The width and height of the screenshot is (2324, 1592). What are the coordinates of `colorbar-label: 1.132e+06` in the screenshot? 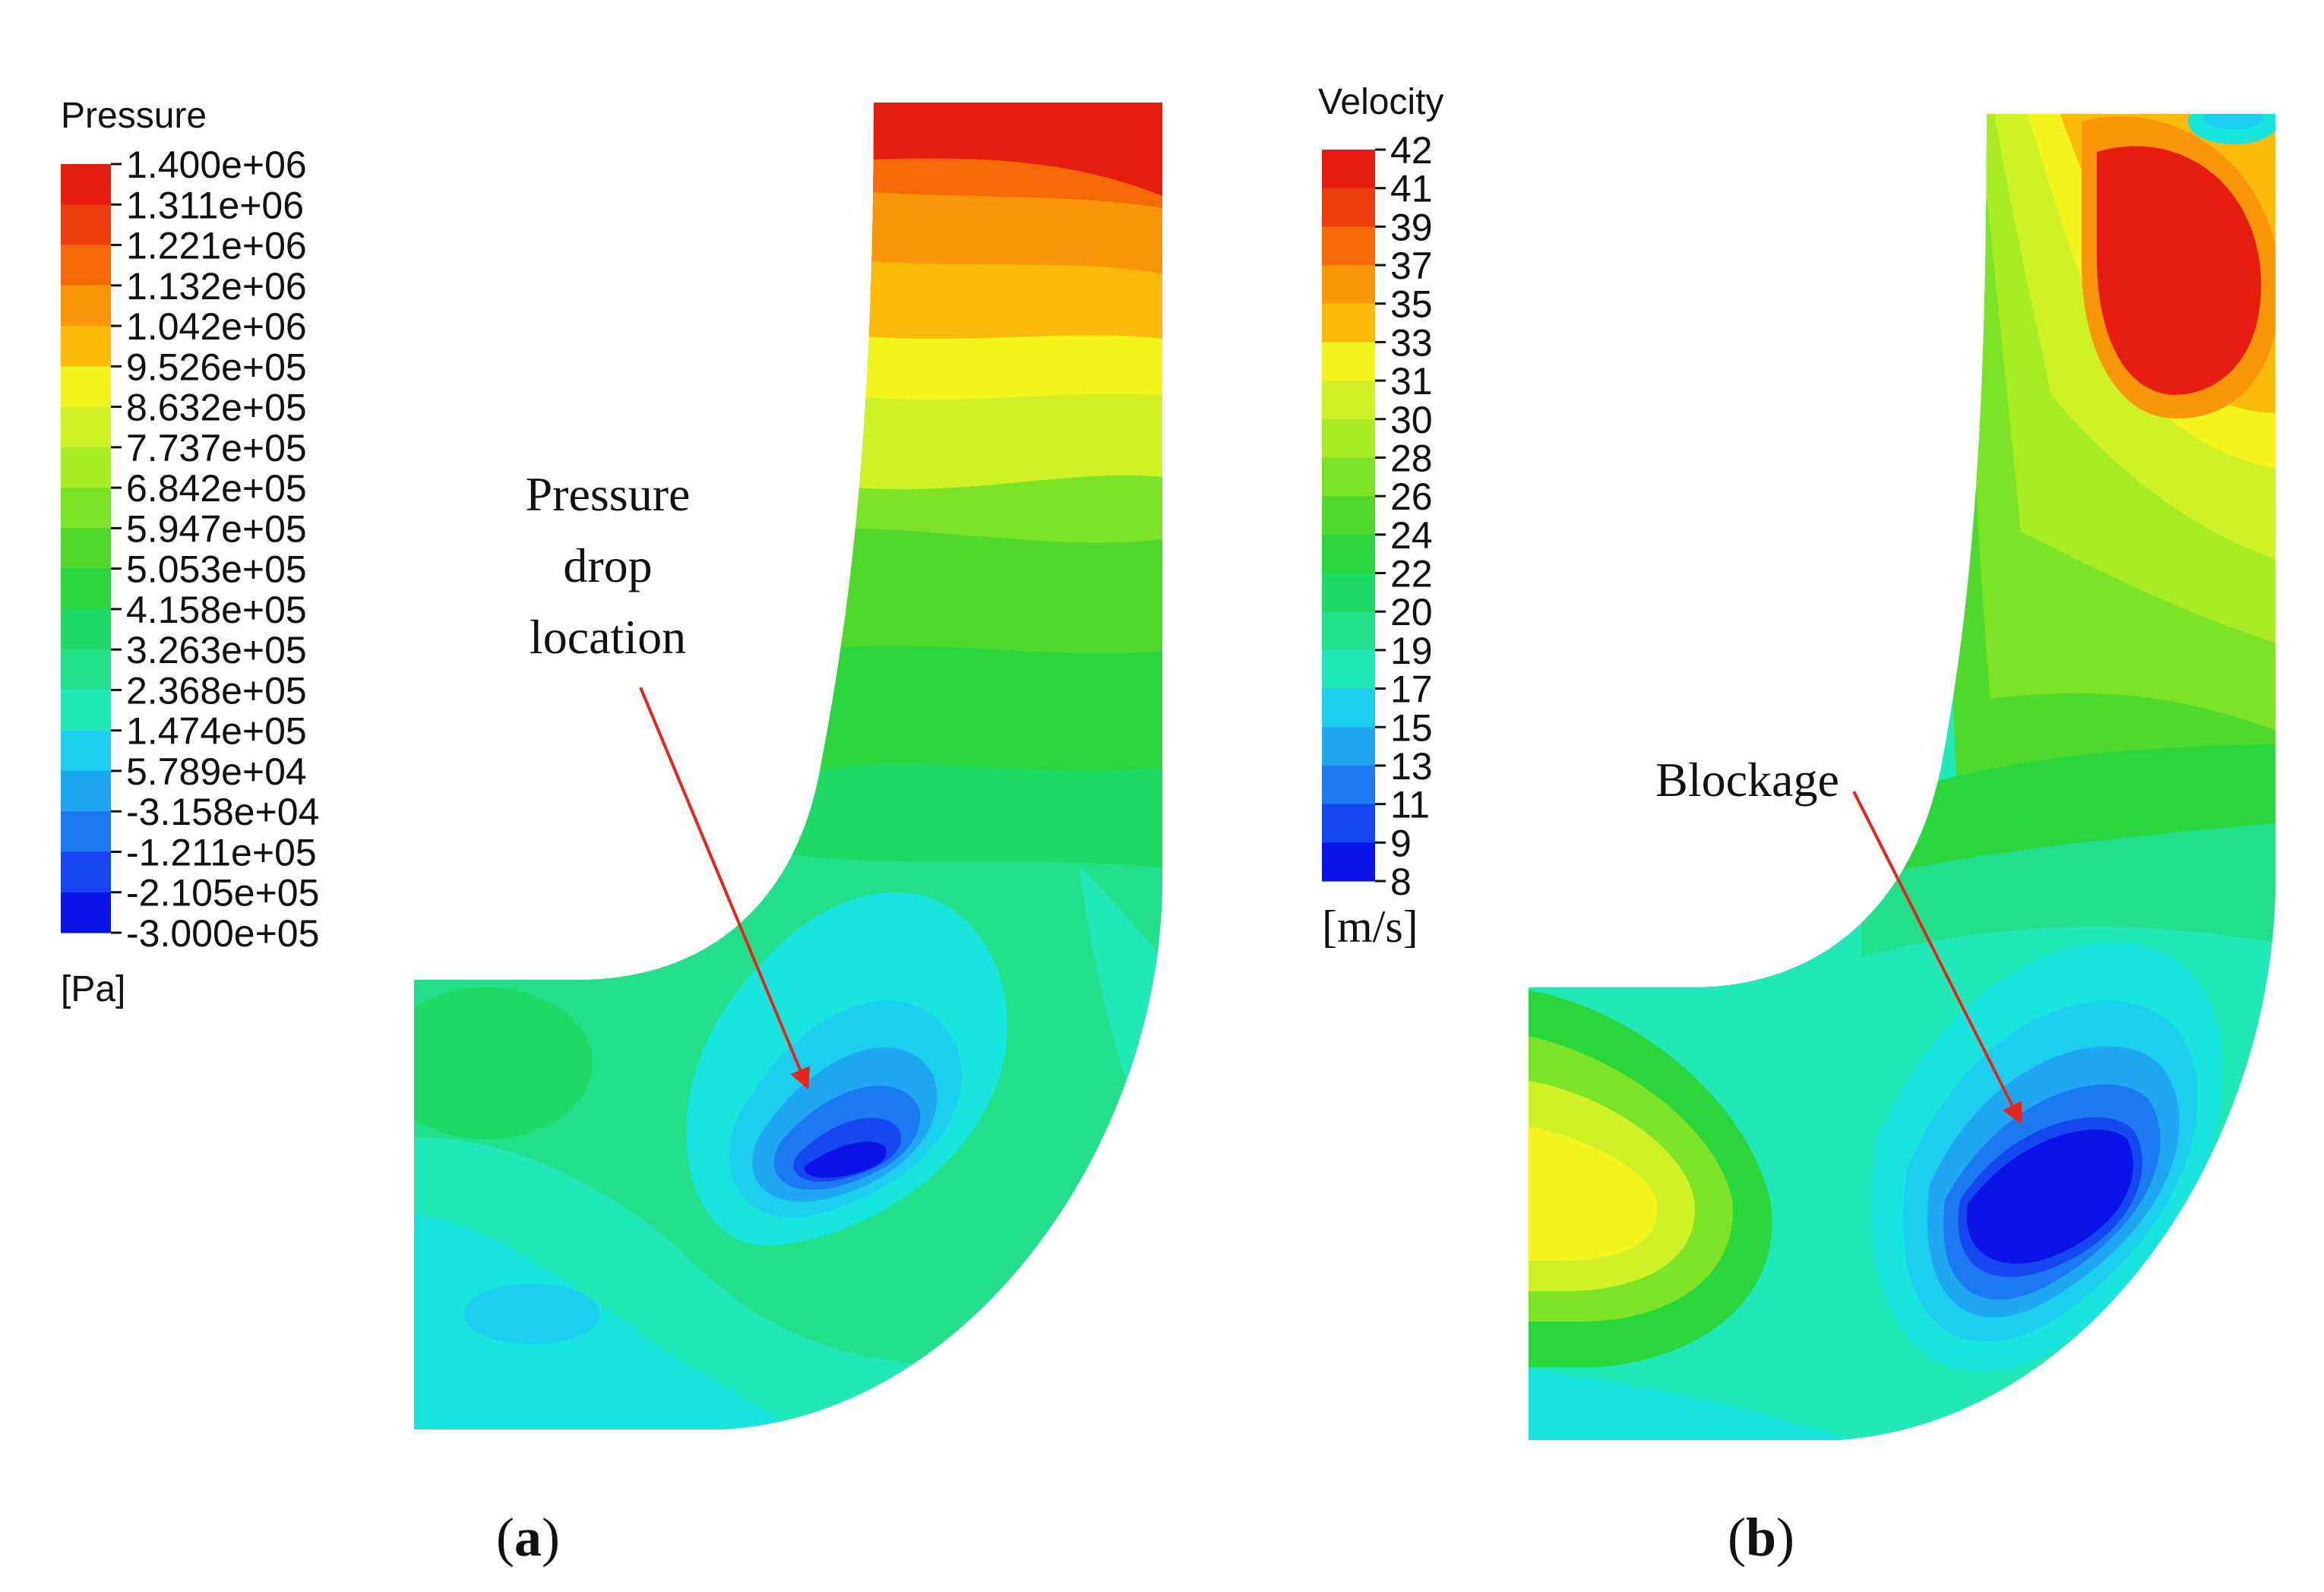 It's located at (216, 286).